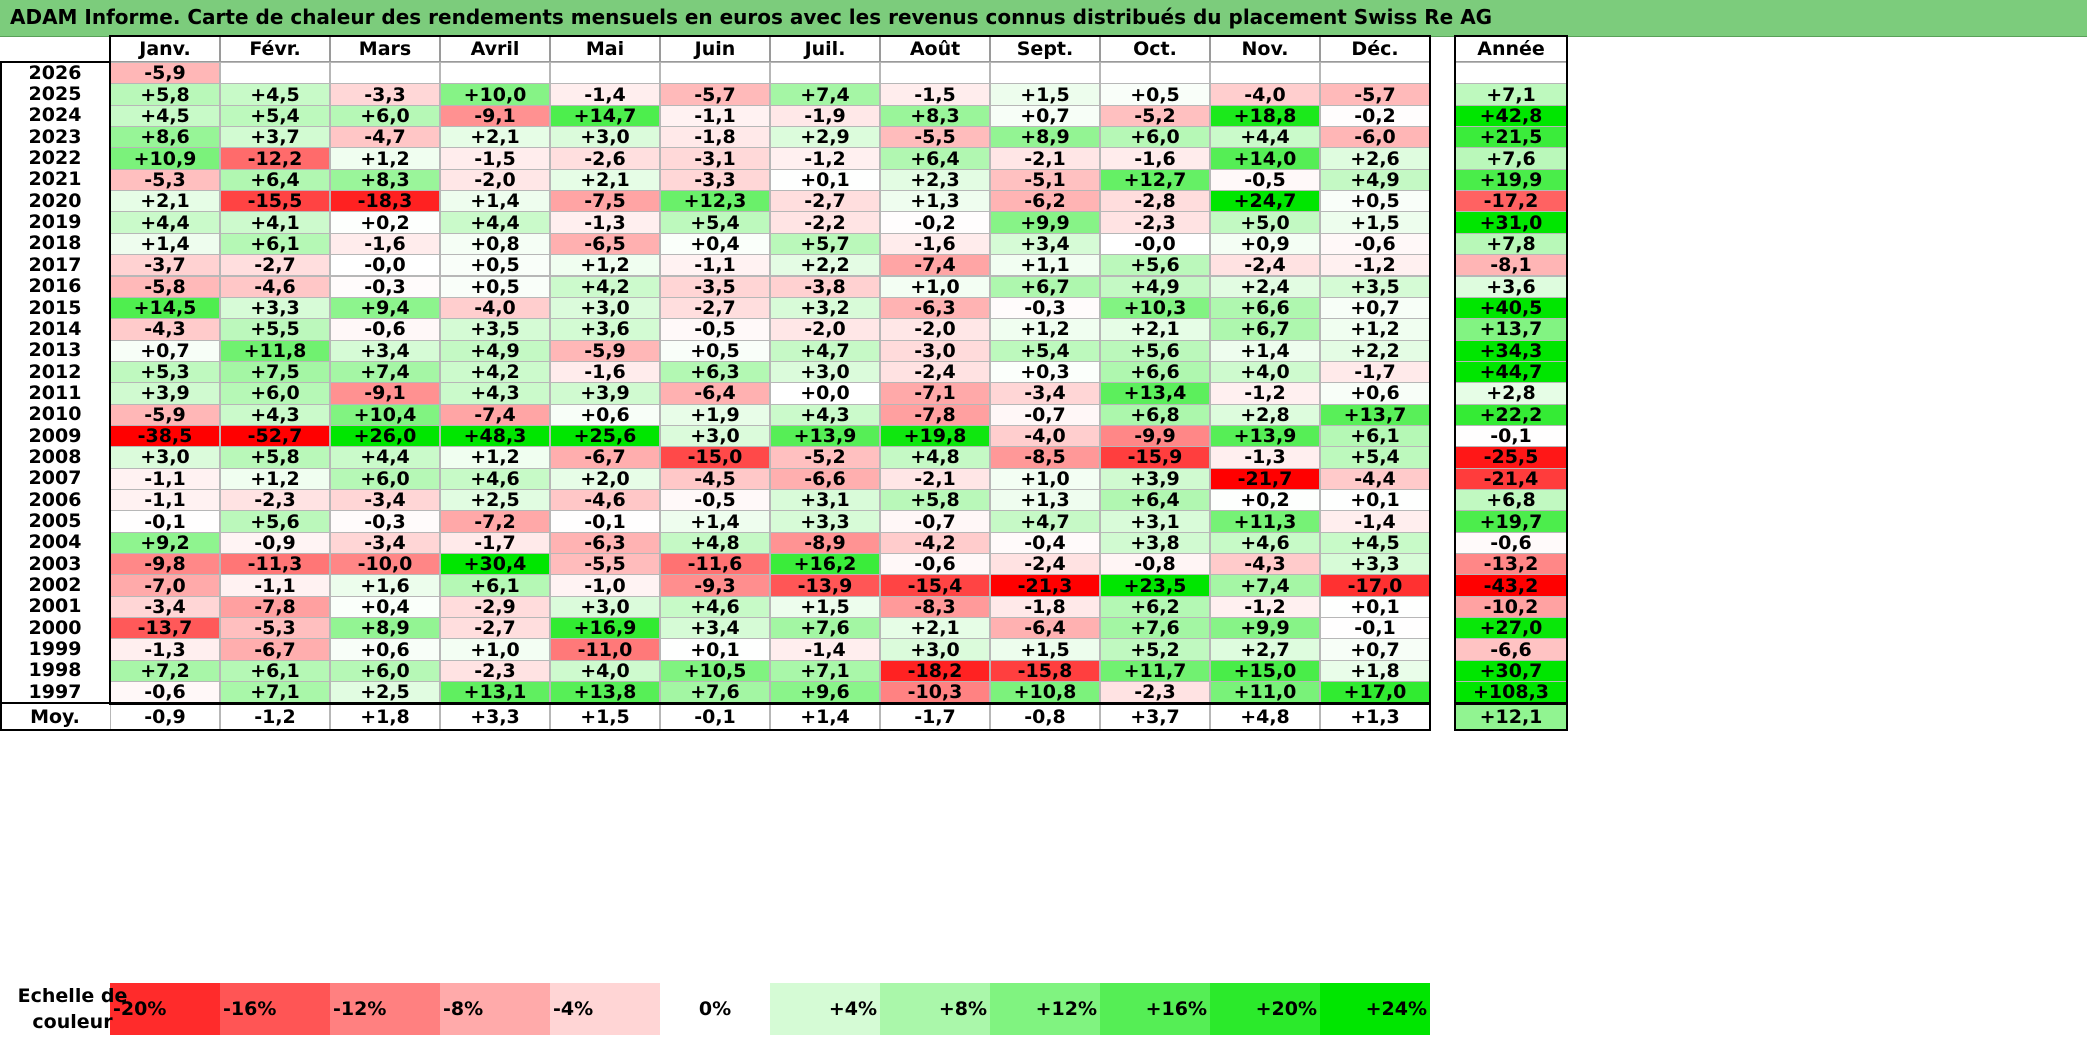 The width and height of the screenshot is (2087, 1037). I want to click on heatmap-cell: -1,2, so click(1375, 265).